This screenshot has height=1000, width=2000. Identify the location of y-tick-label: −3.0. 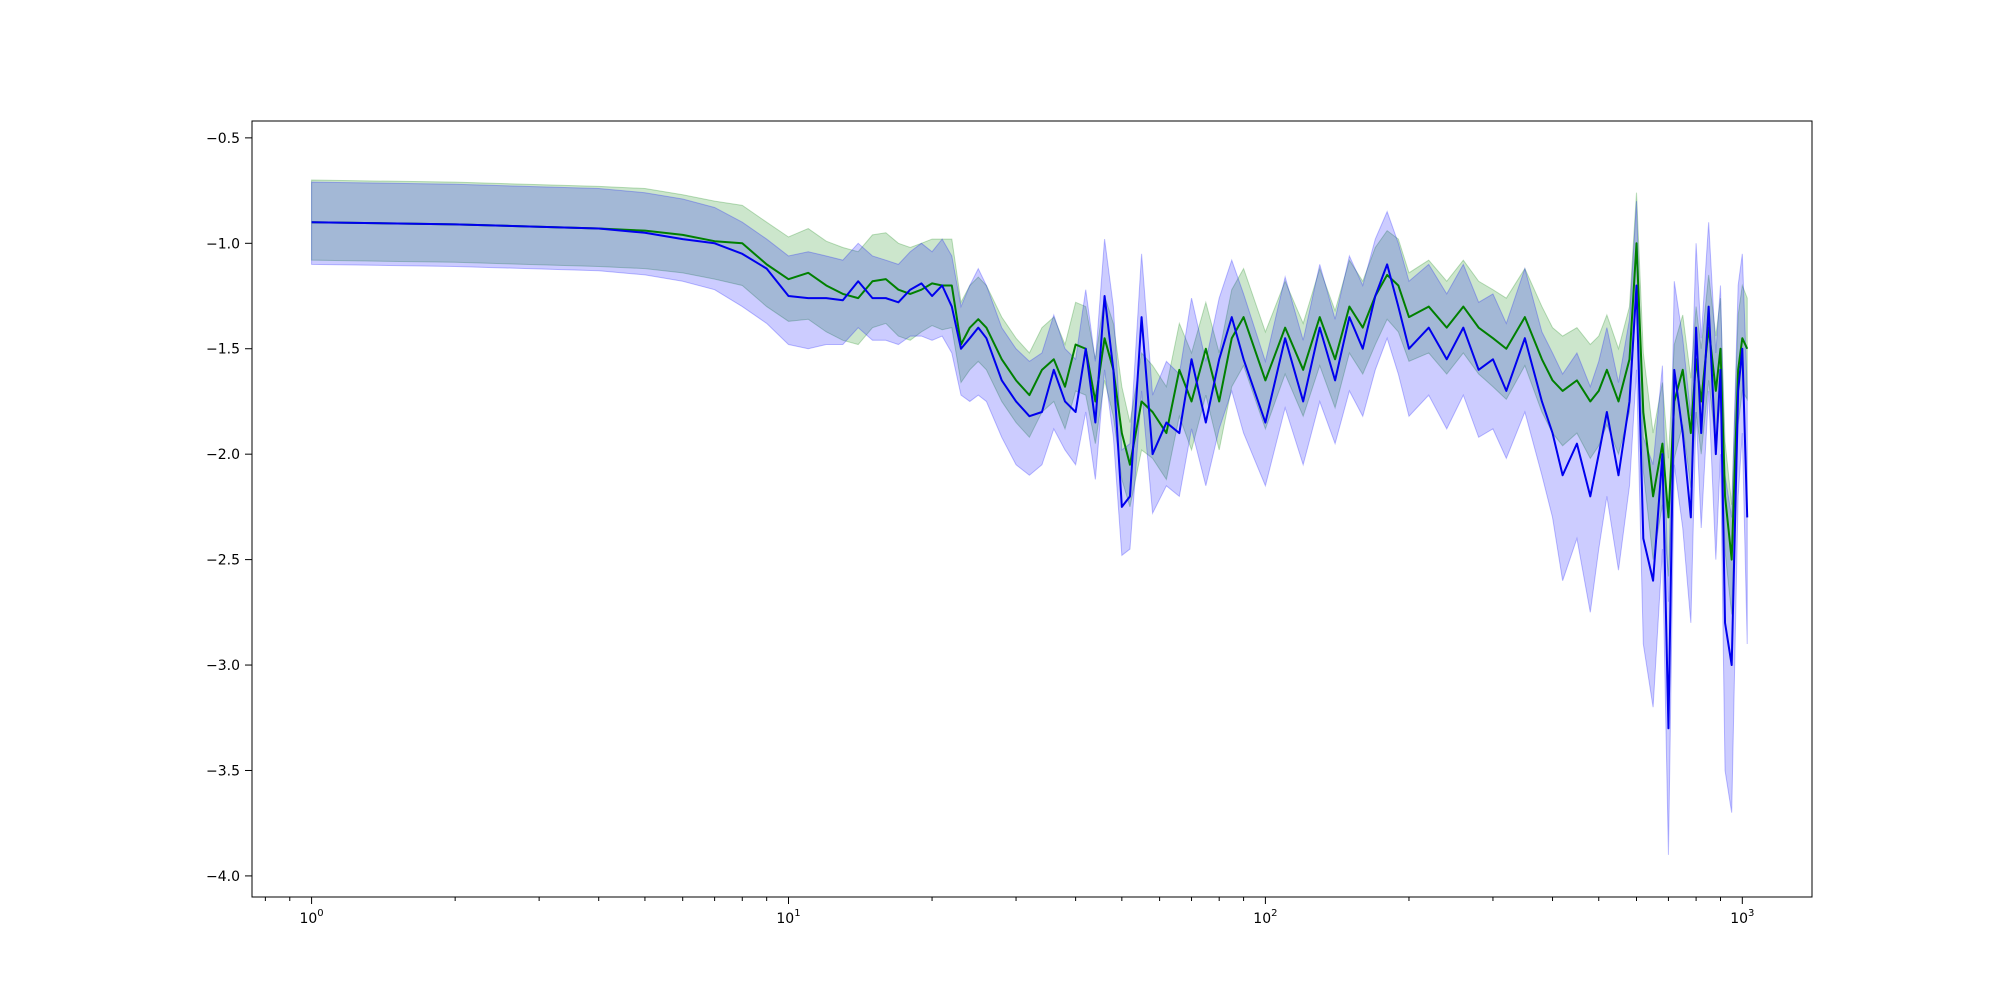
(223, 666).